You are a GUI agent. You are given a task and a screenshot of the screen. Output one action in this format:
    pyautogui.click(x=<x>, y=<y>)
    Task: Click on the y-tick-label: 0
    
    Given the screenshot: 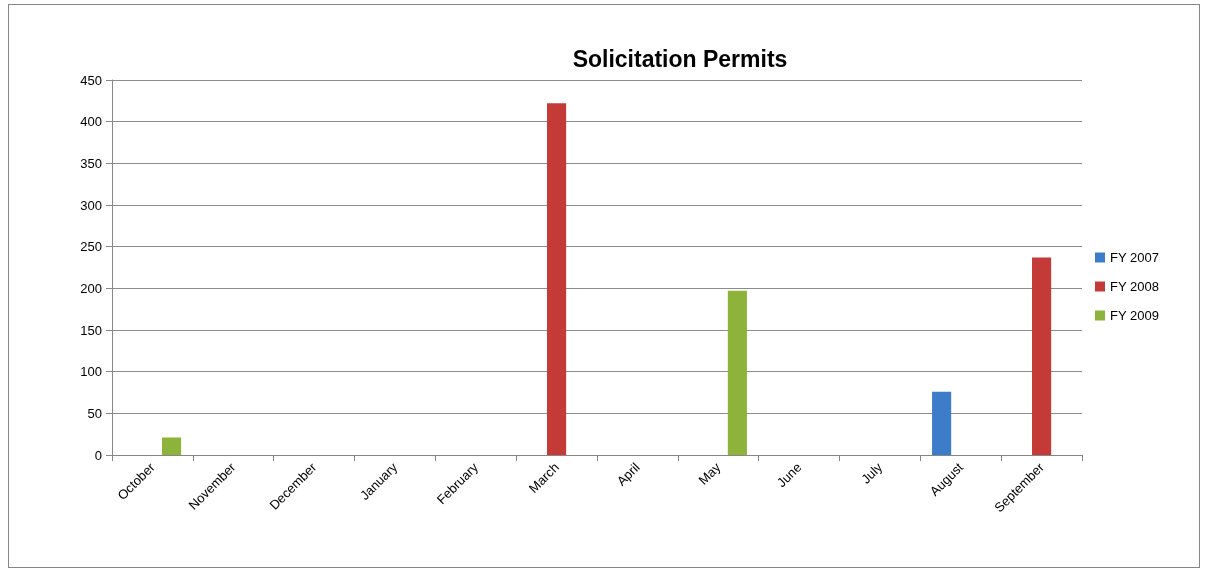 What is the action you would take?
    pyautogui.click(x=98, y=455)
    